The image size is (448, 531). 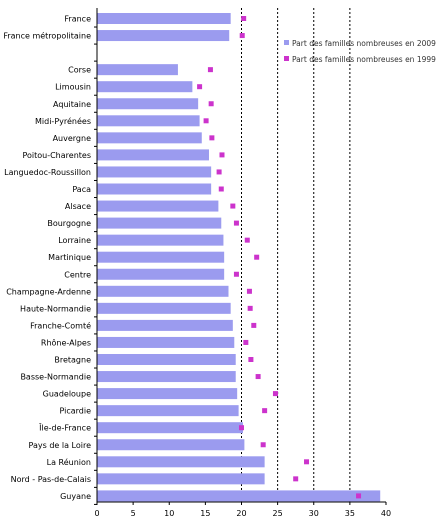 What do you see at coordinates (350, 513) in the screenshot?
I see `x-tick-label: 35` at bounding box center [350, 513].